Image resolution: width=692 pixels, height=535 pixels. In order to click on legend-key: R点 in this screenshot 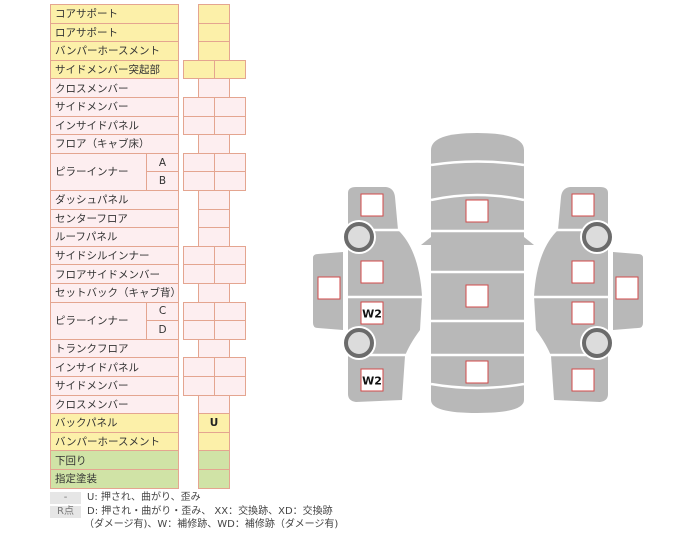, I will do `click(65, 512)`.